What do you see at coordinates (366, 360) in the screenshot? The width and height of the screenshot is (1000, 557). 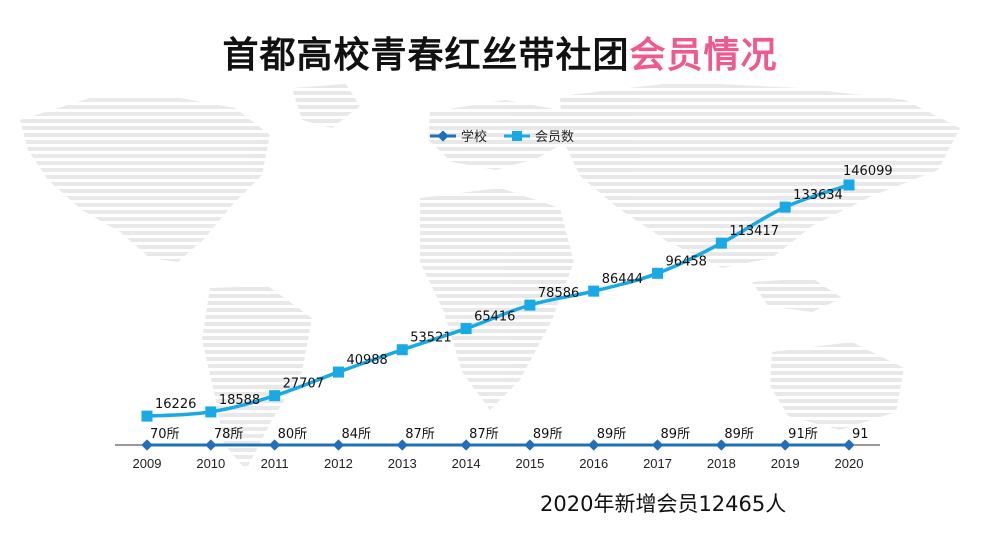 I see `data-label: 40988` at bounding box center [366, 360].